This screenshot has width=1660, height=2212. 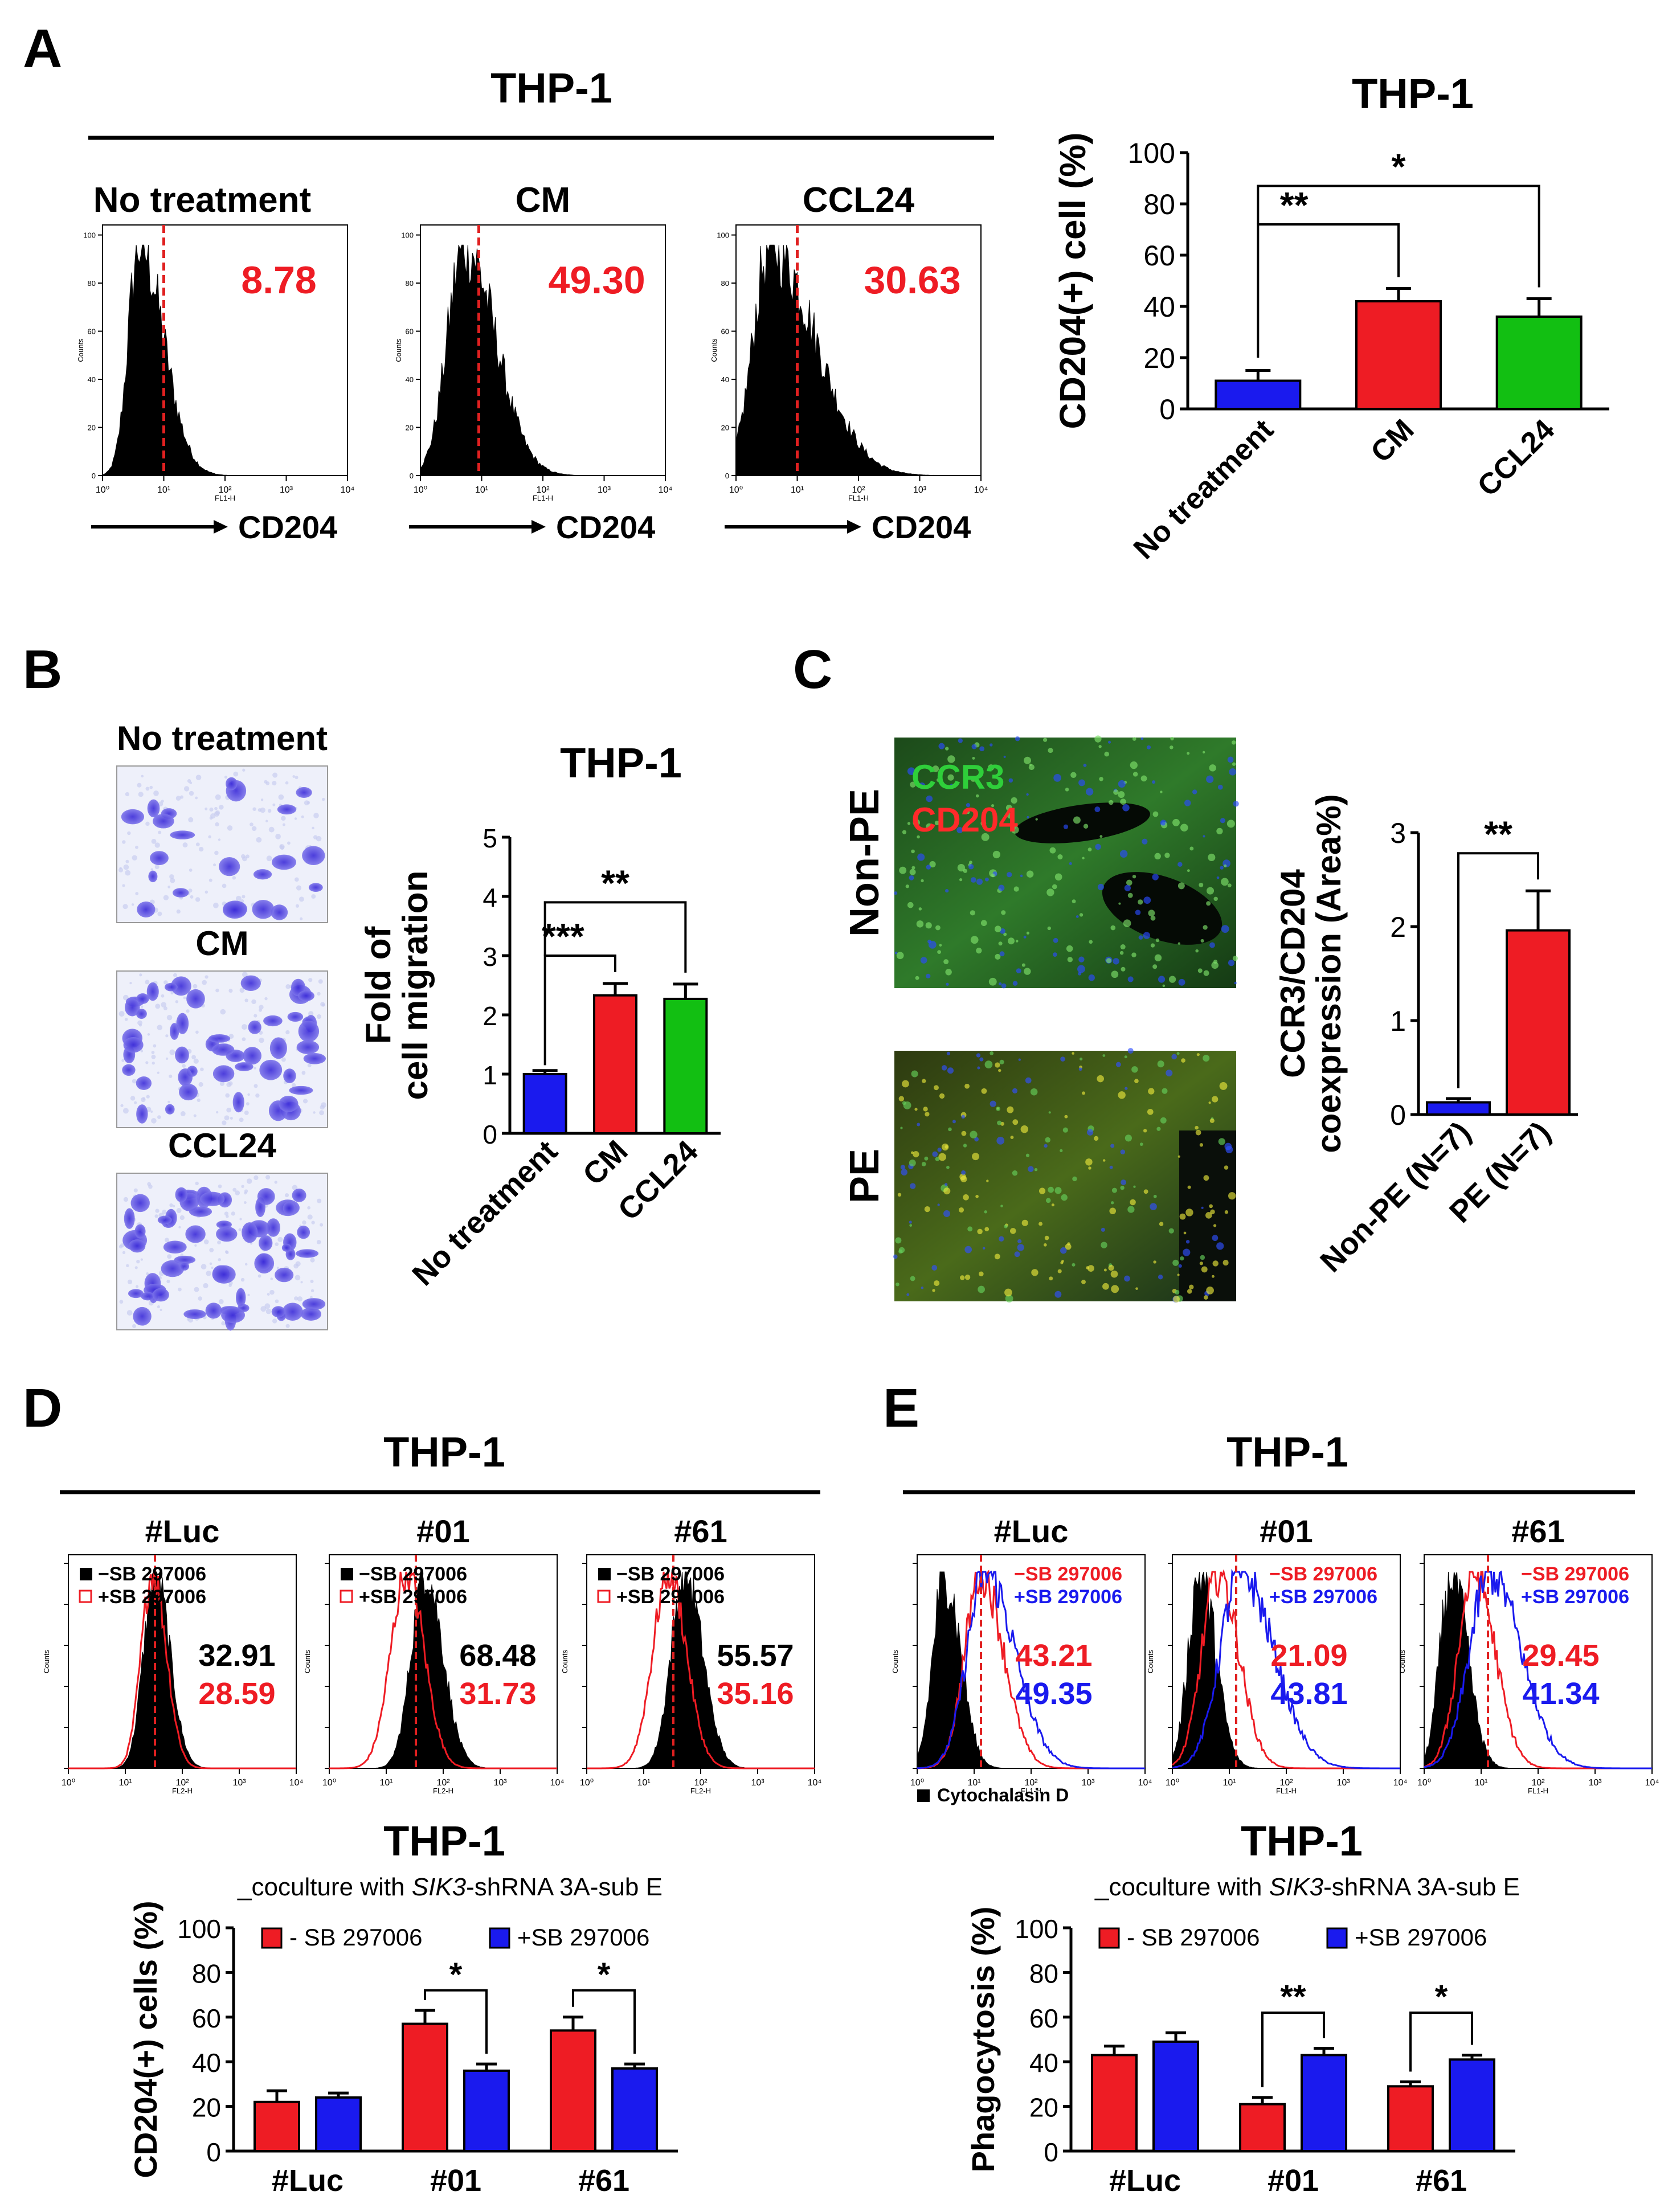 What do you see at coordinates (1480, 1783) in the screenshot?
I see `histE-2-xtick-label: 10¹` at bounding box center [1480, 1783].